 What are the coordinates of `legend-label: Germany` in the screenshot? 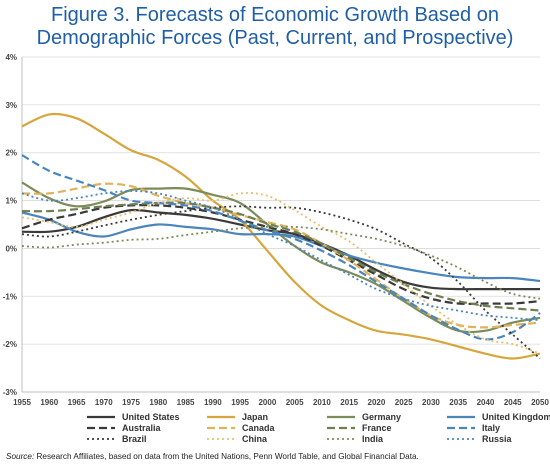 It's located at (382, 417).